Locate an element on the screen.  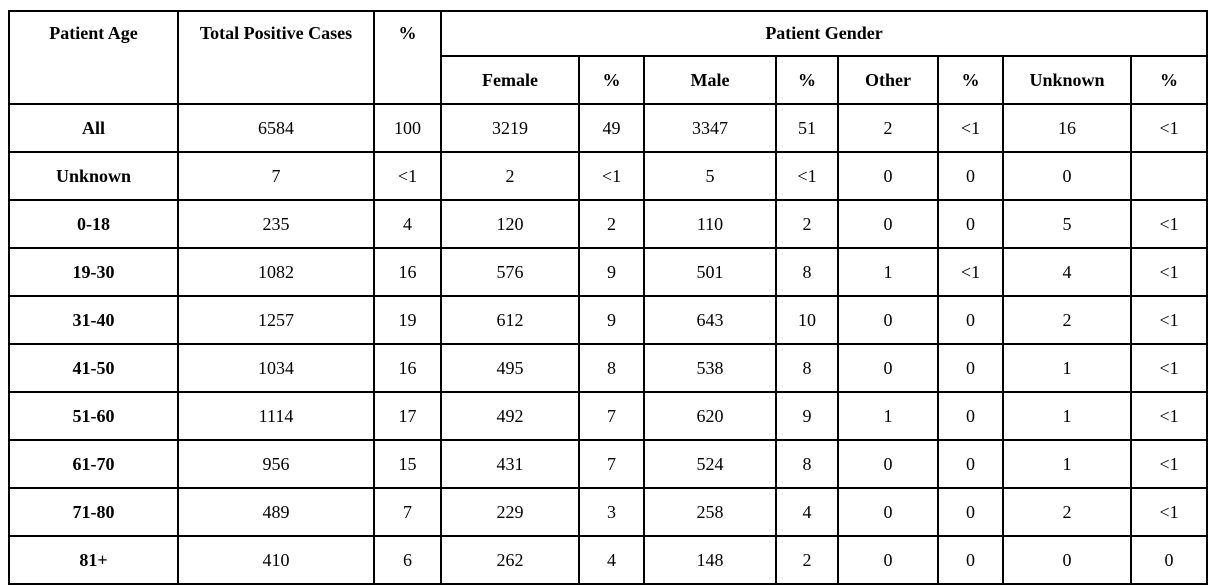
data-cell: 1114 is located at coordinates (276, 416).